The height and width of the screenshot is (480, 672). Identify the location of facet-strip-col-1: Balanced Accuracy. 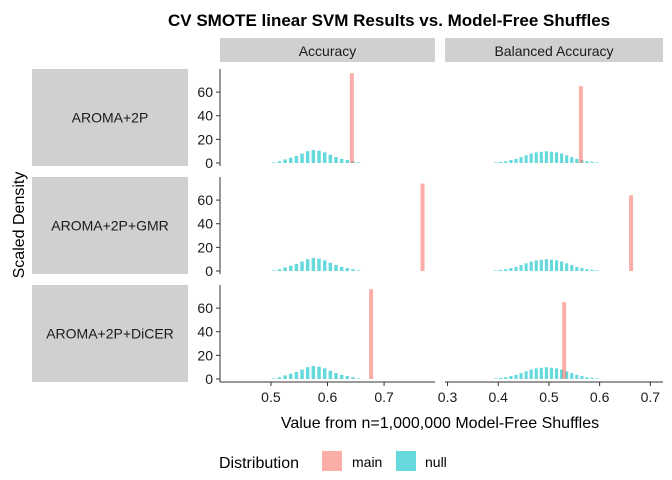
(554, 50).